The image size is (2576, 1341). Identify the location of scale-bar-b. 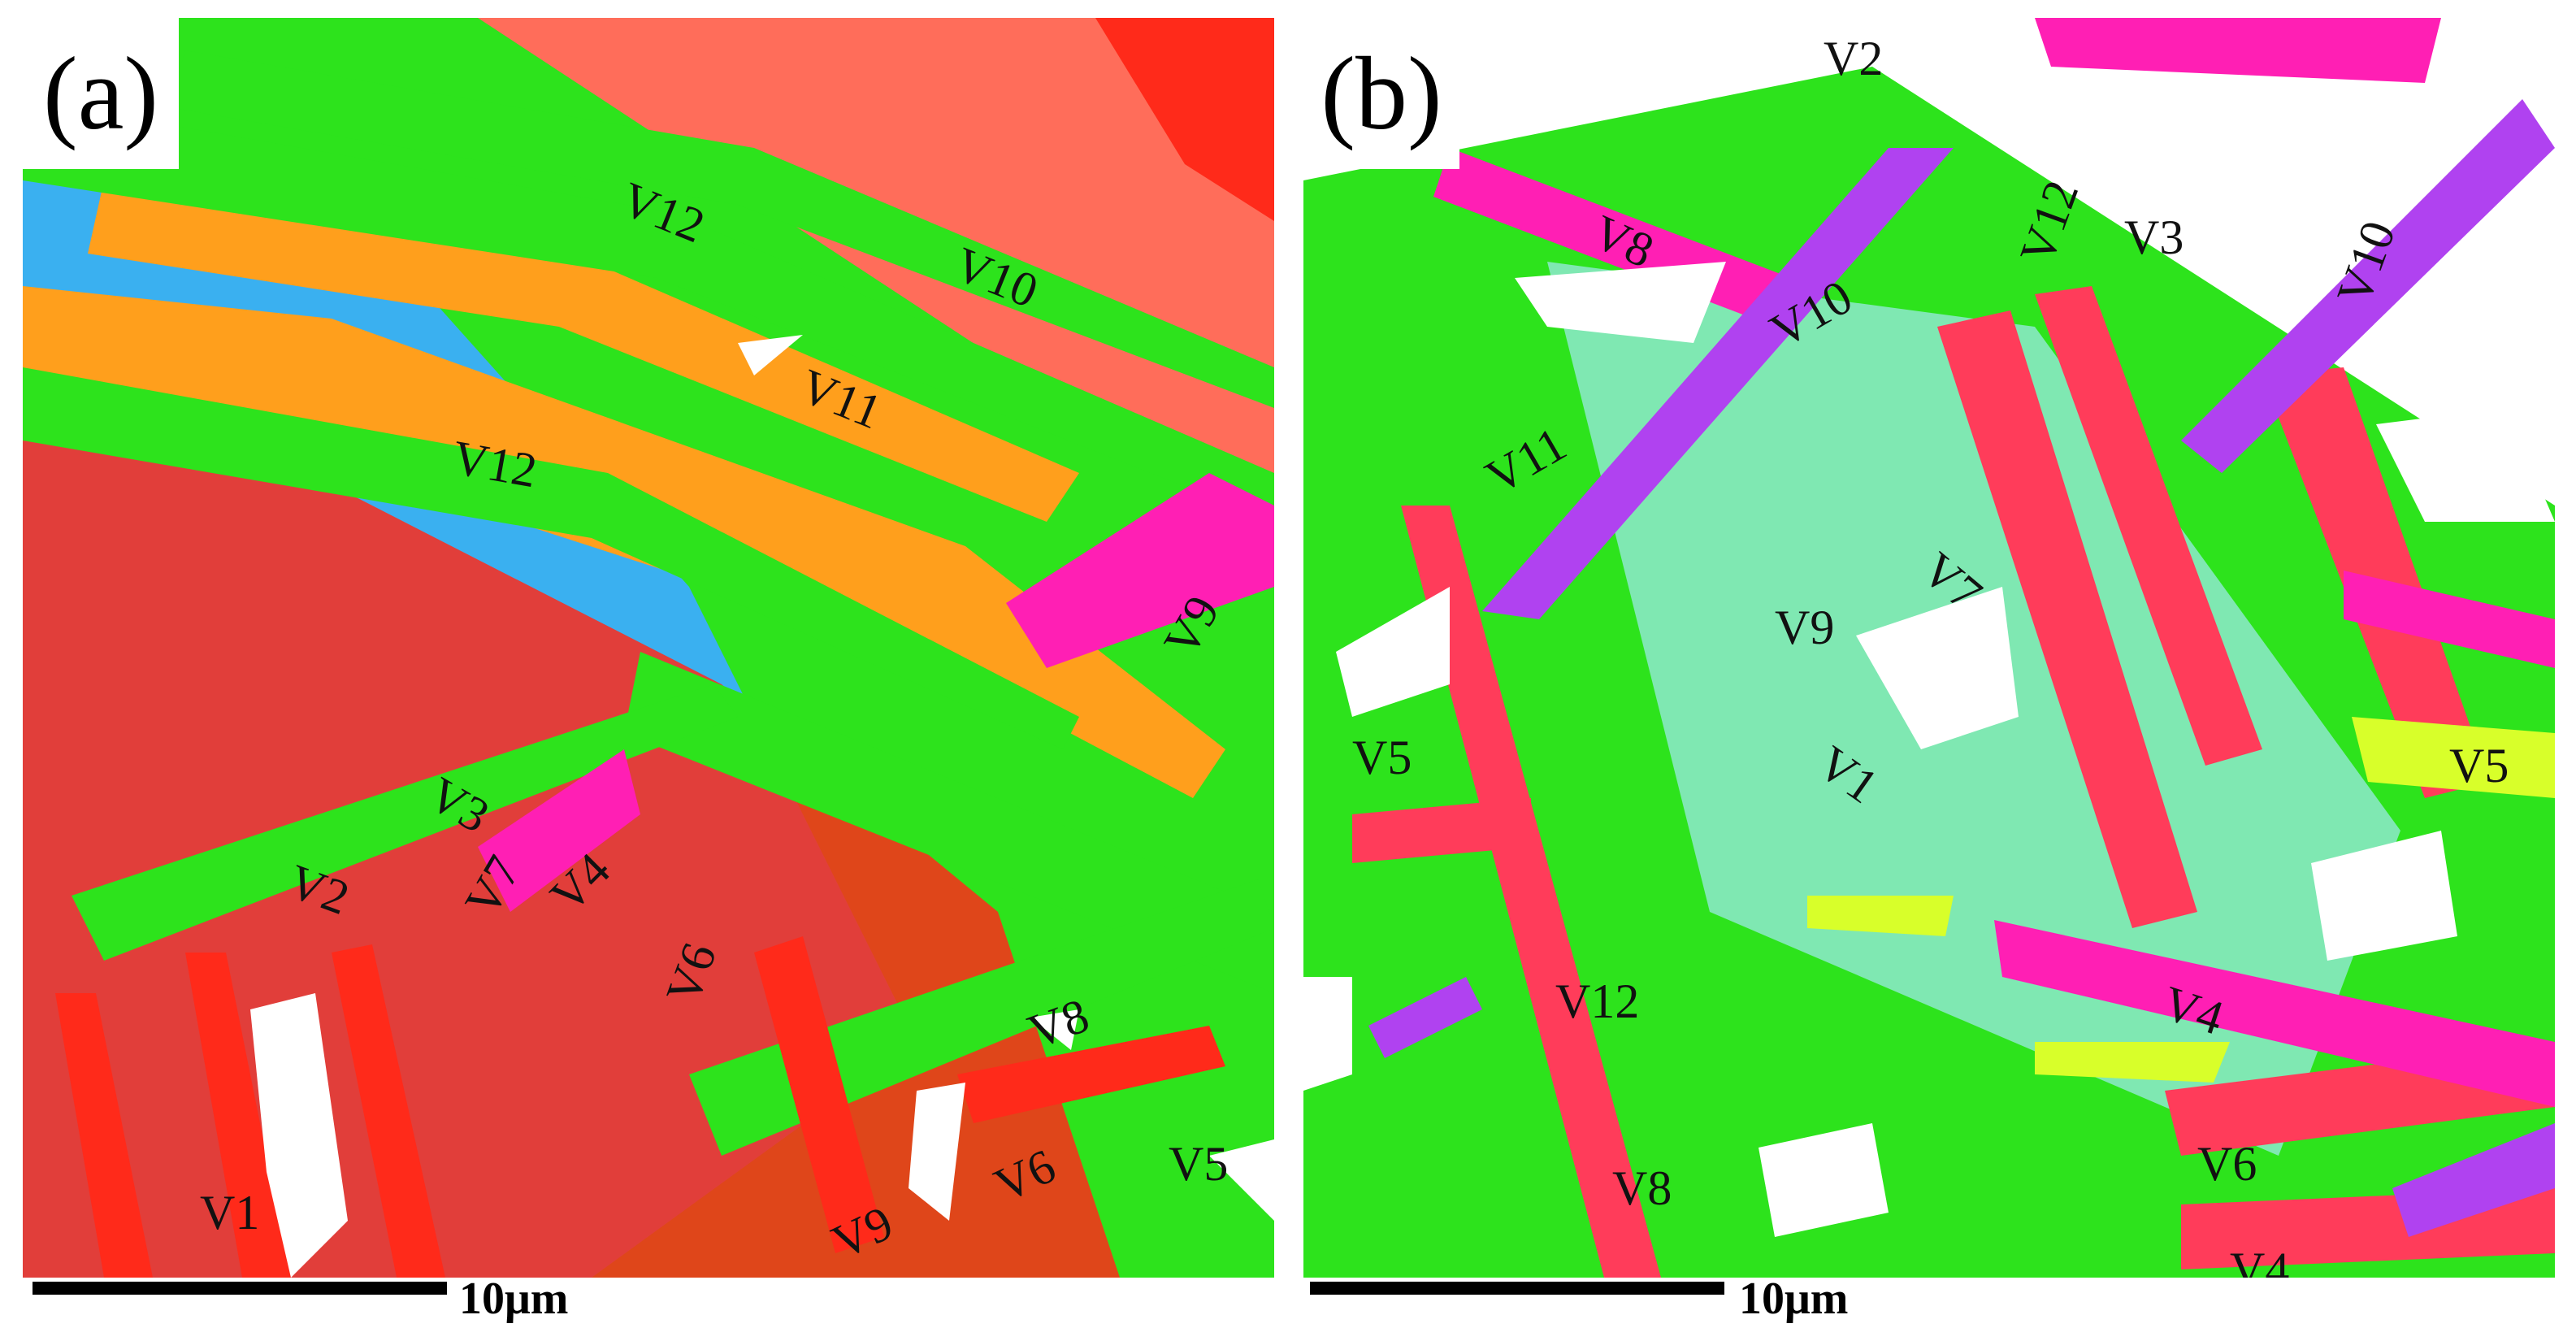
(1517, 1288).